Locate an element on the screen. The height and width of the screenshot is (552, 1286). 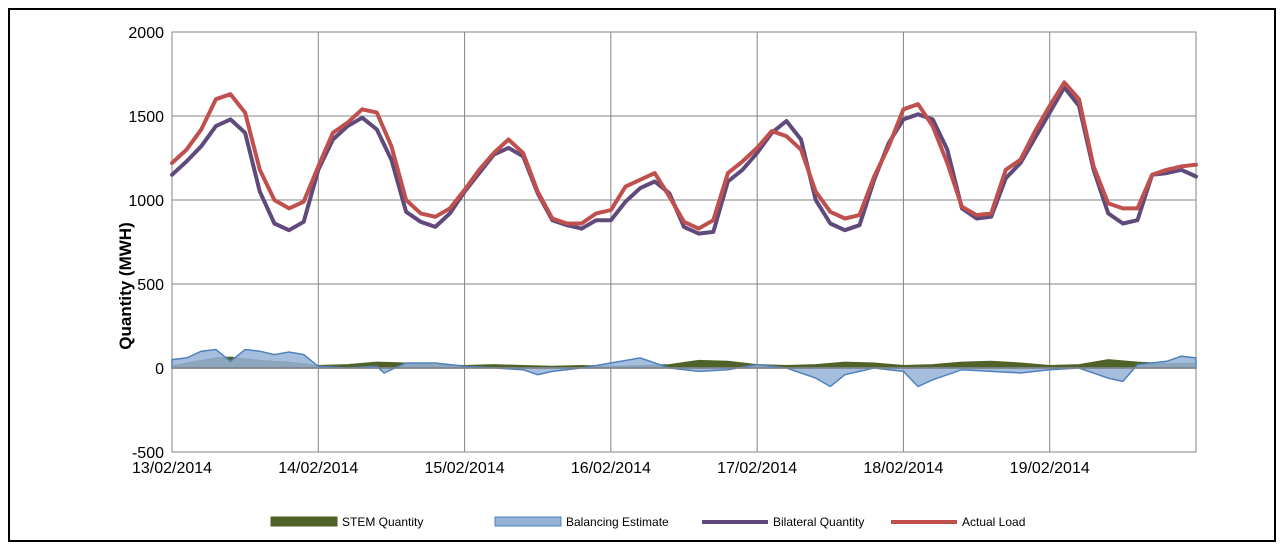
x-tick-label: 14/02/2014 is located at coordinates (318, 468).